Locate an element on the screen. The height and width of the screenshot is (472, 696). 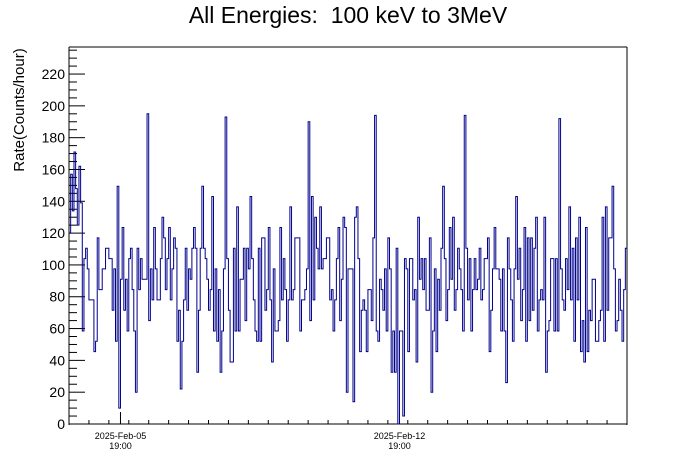
y-tick-label: 220 is located at coordinates (54, 74).